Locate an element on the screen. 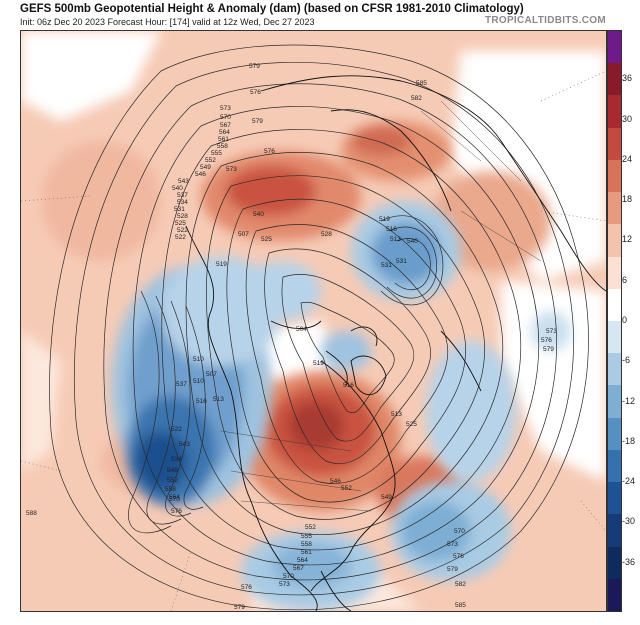 This screenshot has width=640, height=625. colorbar-tick-label: 36 is located at coordinates (627, 78).